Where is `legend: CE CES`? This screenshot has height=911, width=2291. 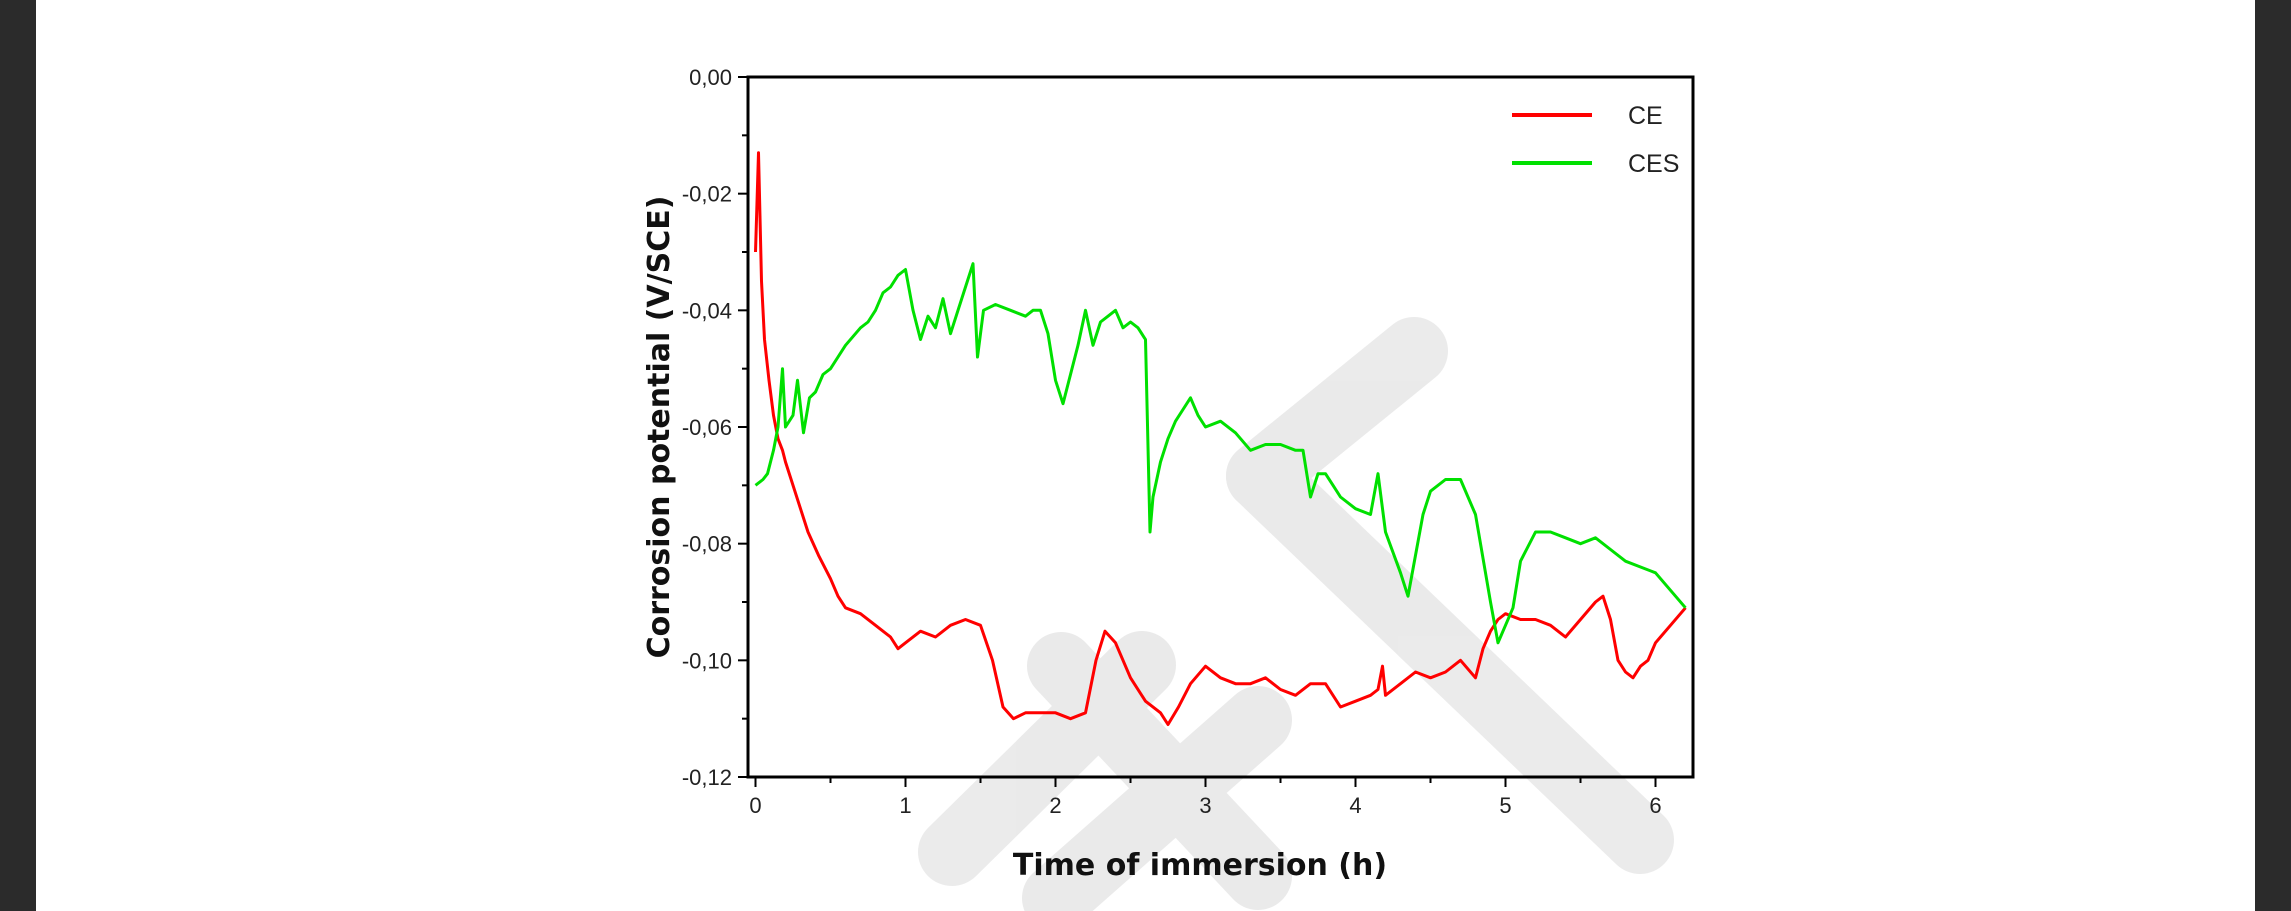 legend: CE CES is located at coordinates (1595, 140).